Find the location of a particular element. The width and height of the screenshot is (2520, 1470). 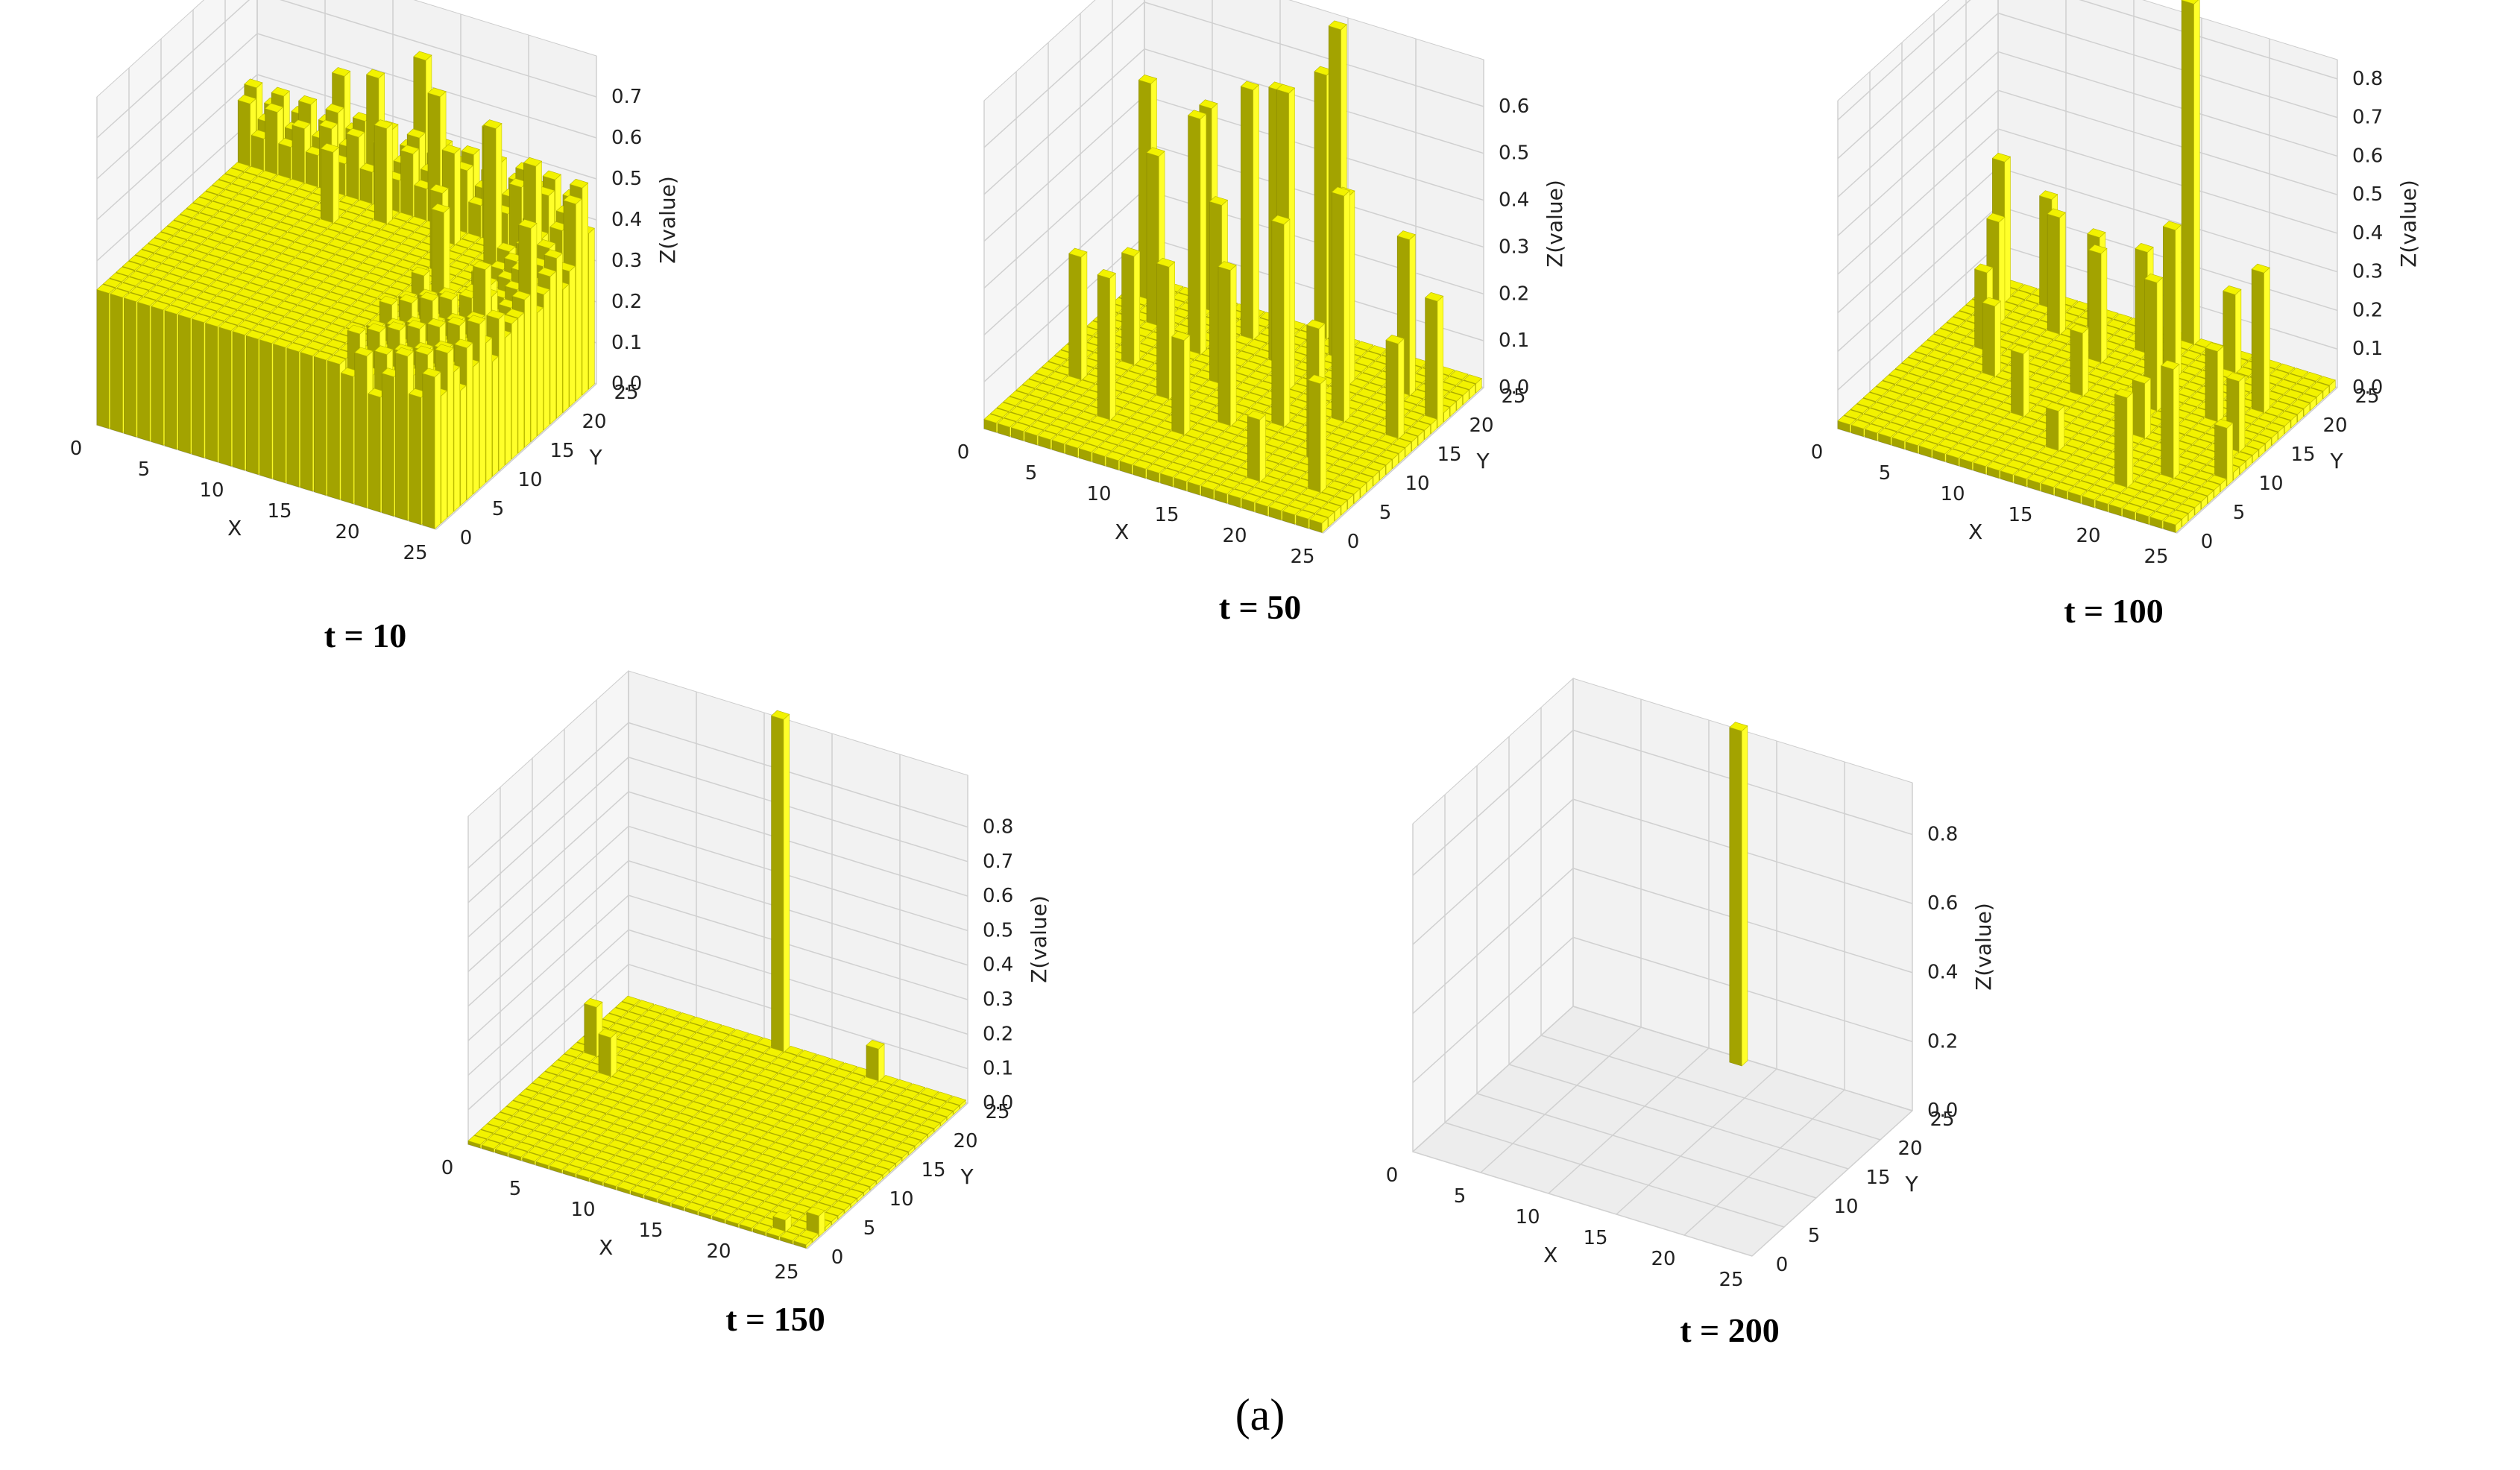

y-tick-label: 15 is located at coordinates (561, 451).